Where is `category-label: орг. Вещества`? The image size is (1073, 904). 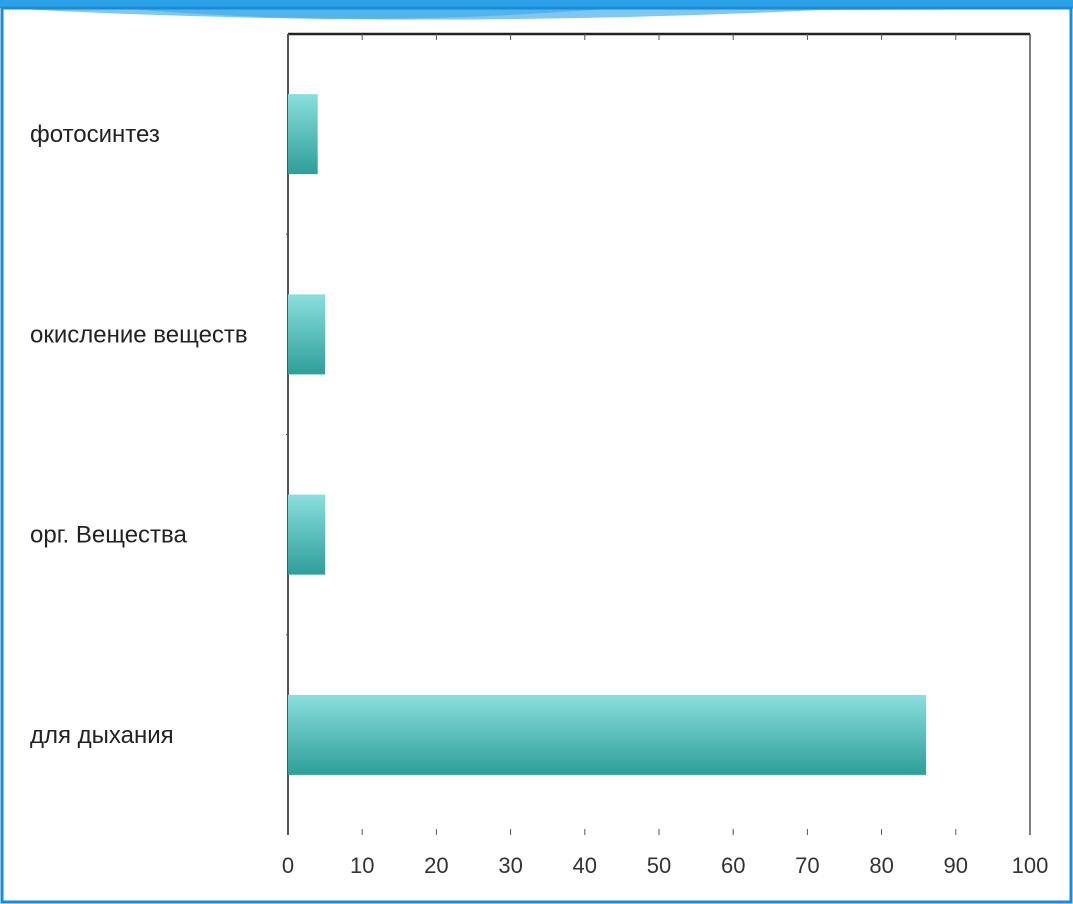 category-label: орг. Вещества is located at coordinates (109, 535).